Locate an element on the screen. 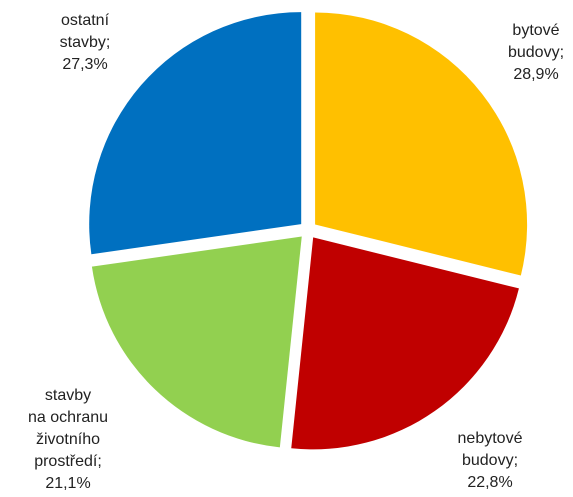 The height and width of the screenshot is (497, 573). label-ostatni-stavby: ostatní stavby; 27,3% is located at coordinates (85, 42).